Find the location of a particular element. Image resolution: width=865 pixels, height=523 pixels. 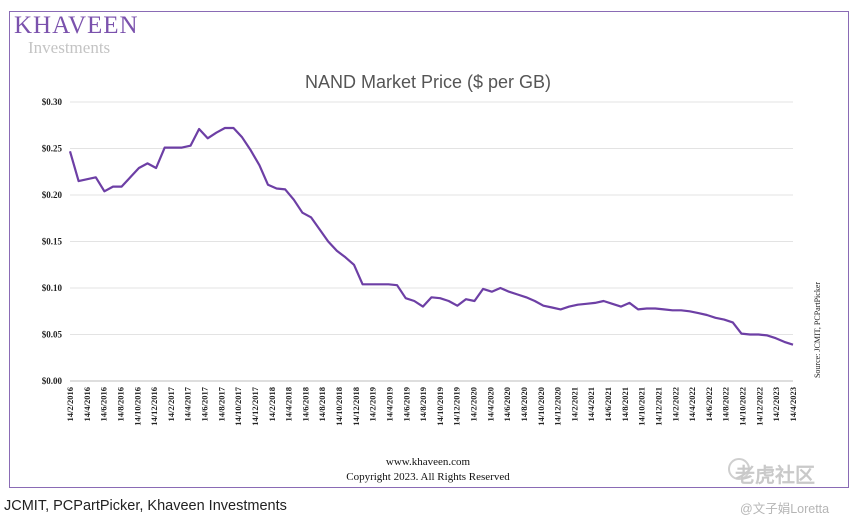

y-tick-label: $0.10 is located at coordinates (52, 288).